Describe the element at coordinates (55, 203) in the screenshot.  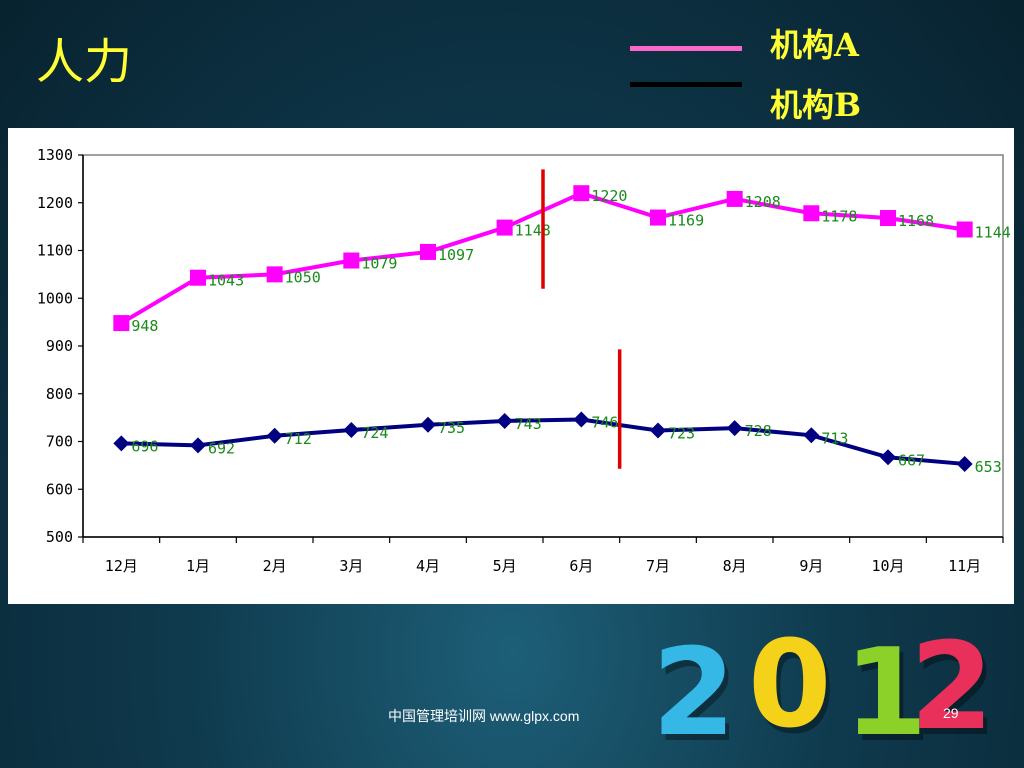
I see `y-tick-label: 1200` at that location.